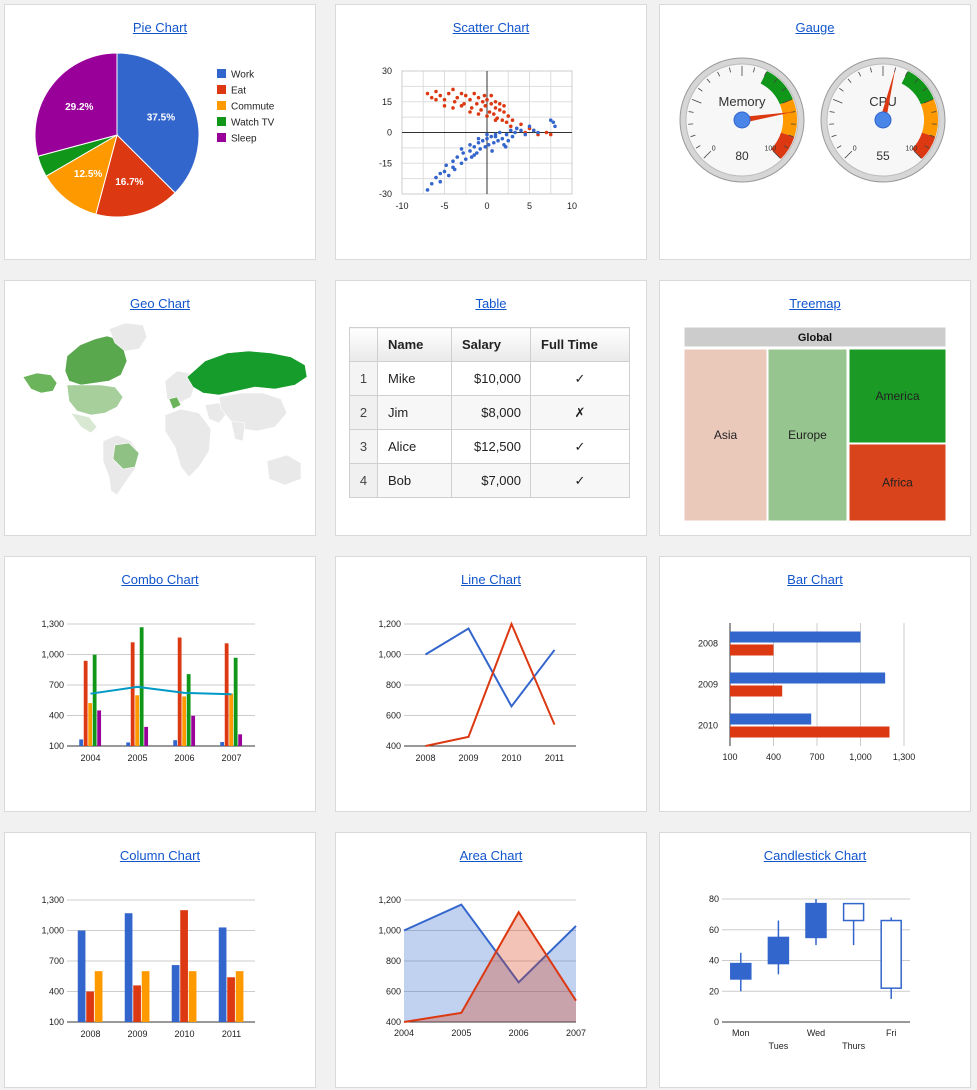  What do you see at coordinates (244, 139) in the screenshot?
I see `legend-label: Sleep` at bounding box center [244, 139].